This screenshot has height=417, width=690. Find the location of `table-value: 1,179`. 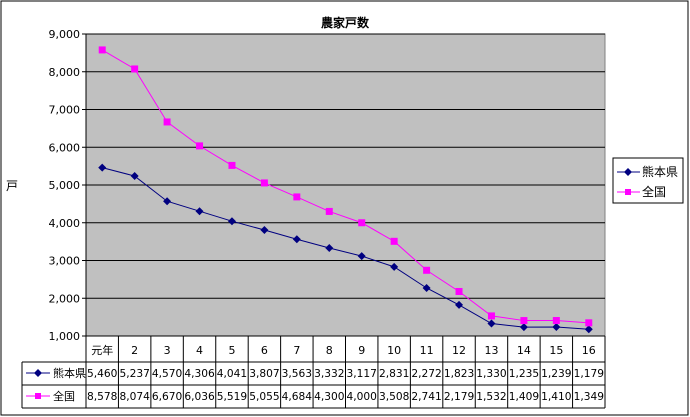

table-value: 1,179 is located at coordinates (589, 373).